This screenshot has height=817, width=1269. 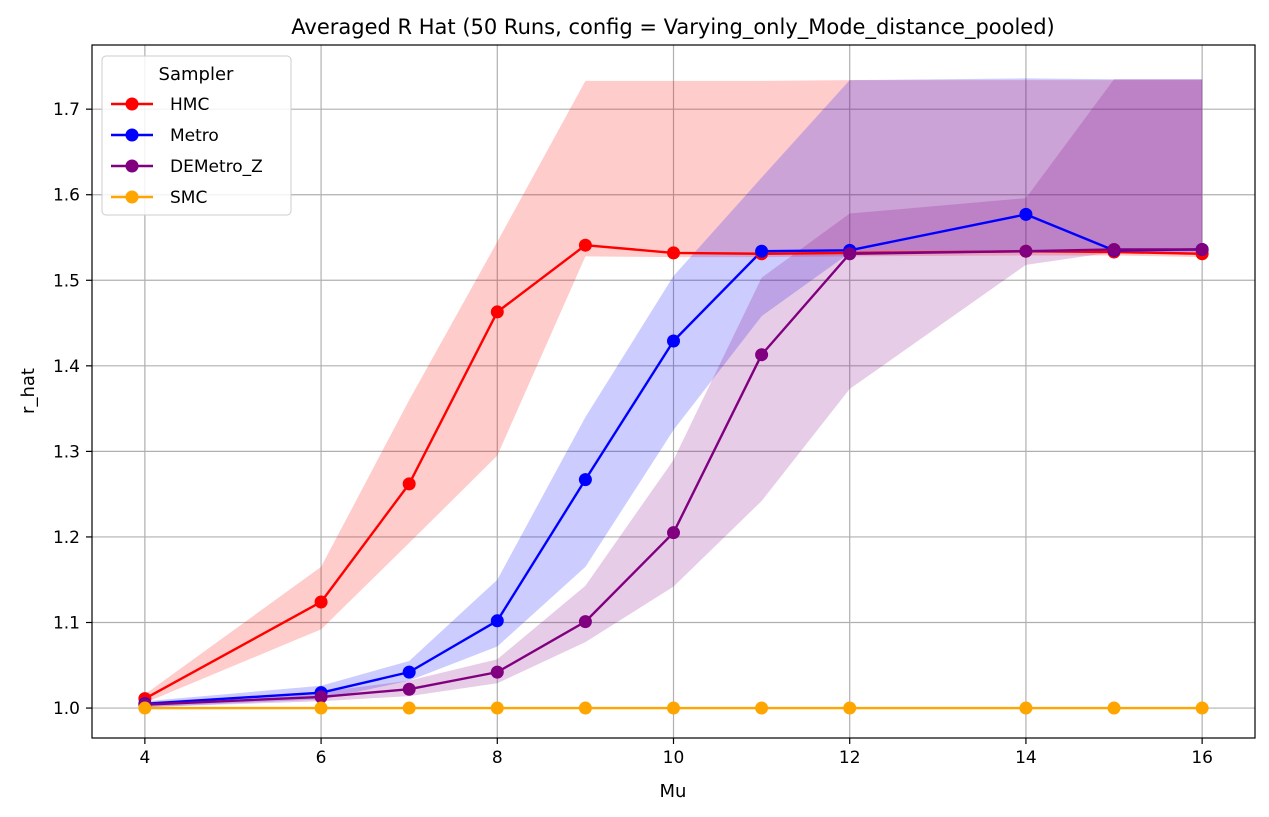 What do you see at coordinates (196, 74) in the screenshot?
I see `legend-title: Sampler` at bounding box center [196, 74].